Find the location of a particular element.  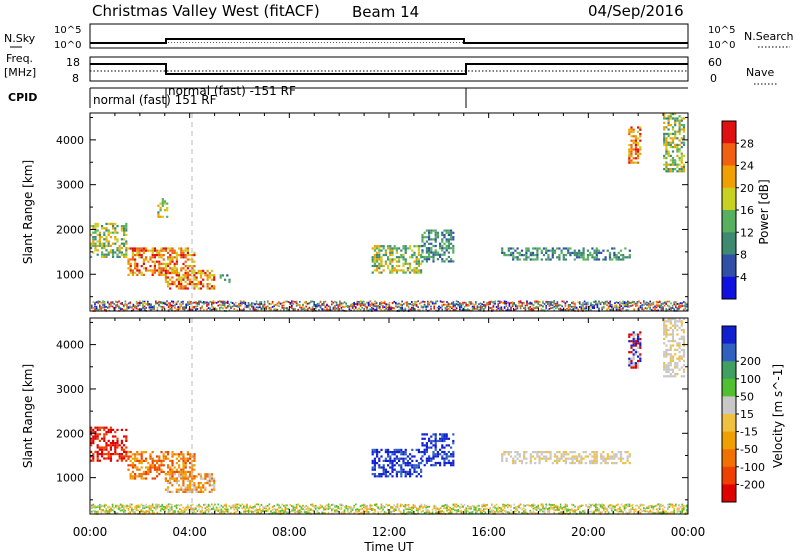

date-label: 04/Sep/2016 is located at coordinates (636, 11).